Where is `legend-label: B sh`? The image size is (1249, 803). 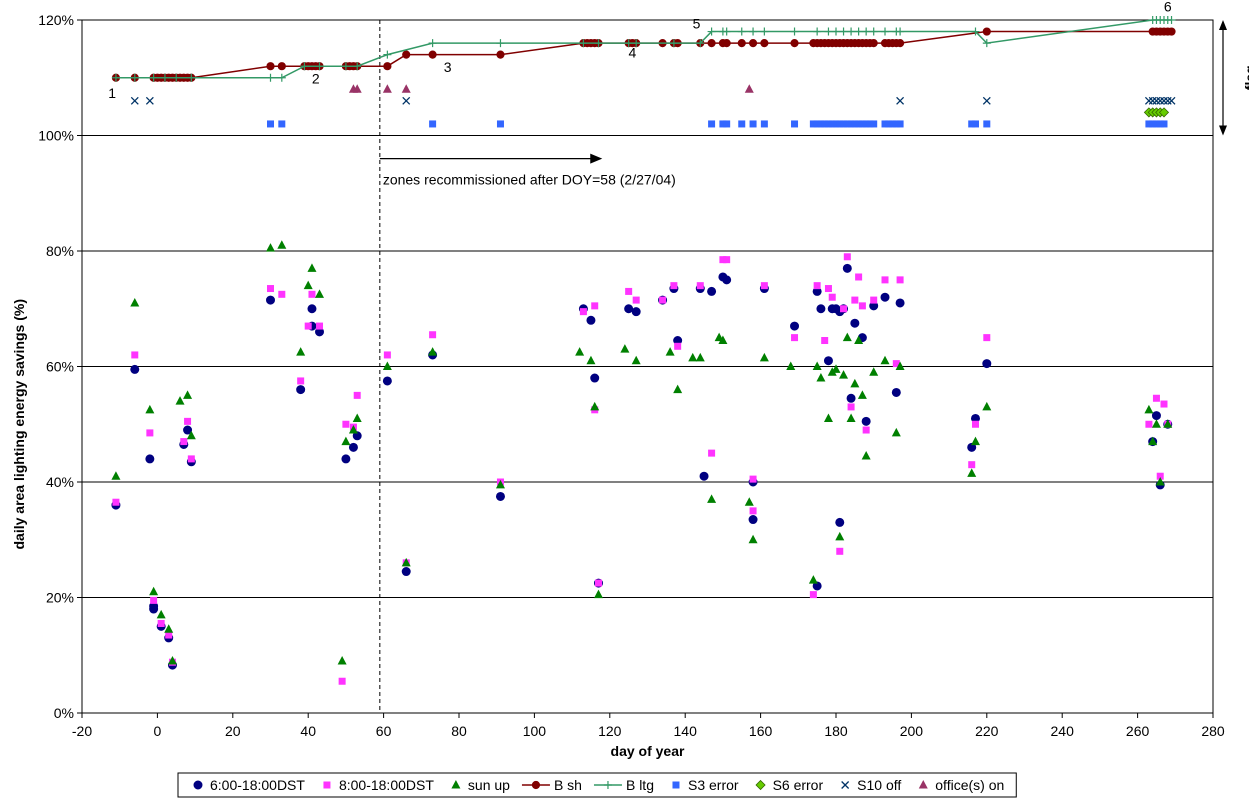 legend-label: B sh is located at coordinates (568, 785).